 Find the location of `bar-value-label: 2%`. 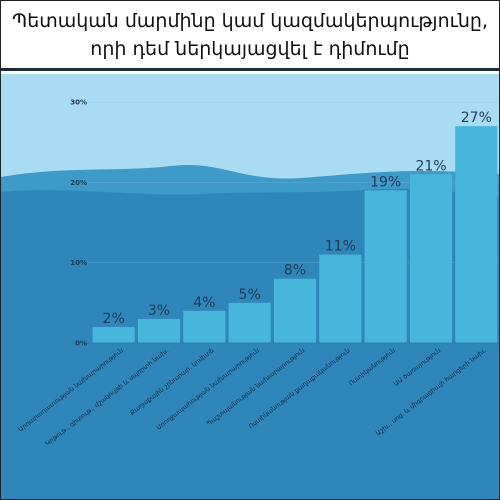

bar-value-label: 2% is located at coordinates (114, 319).